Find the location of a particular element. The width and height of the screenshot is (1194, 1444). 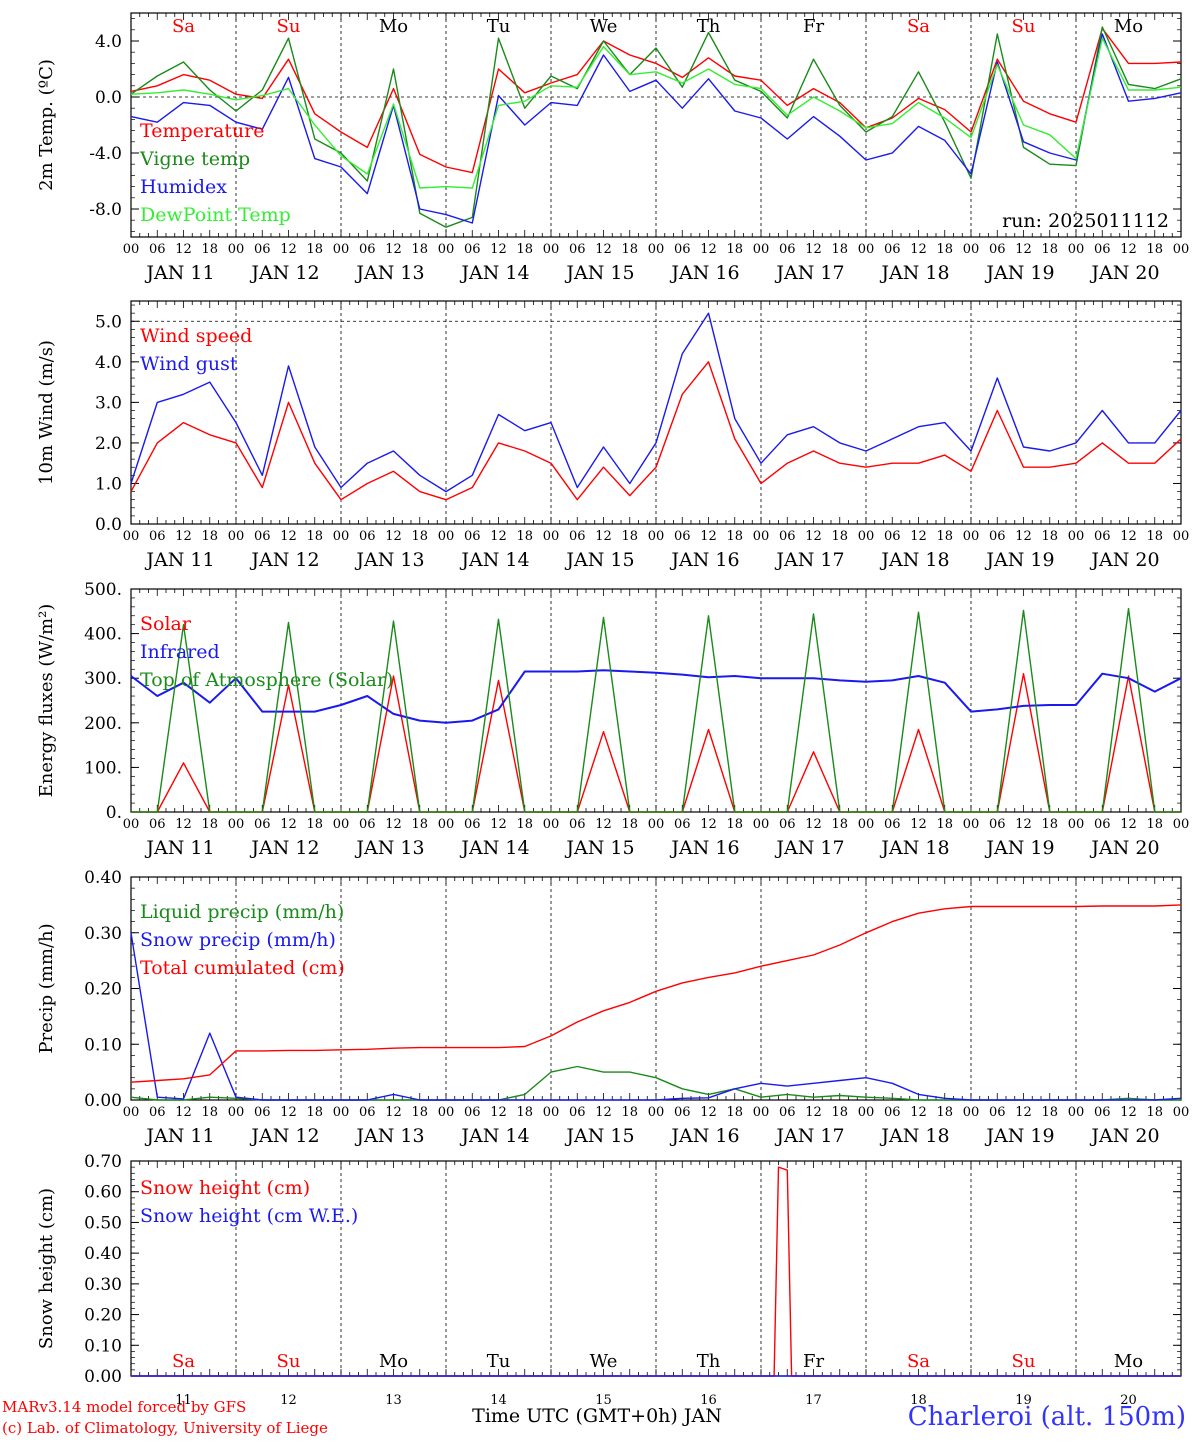

legend-label: Temperature is located at coordinates (202, 131).